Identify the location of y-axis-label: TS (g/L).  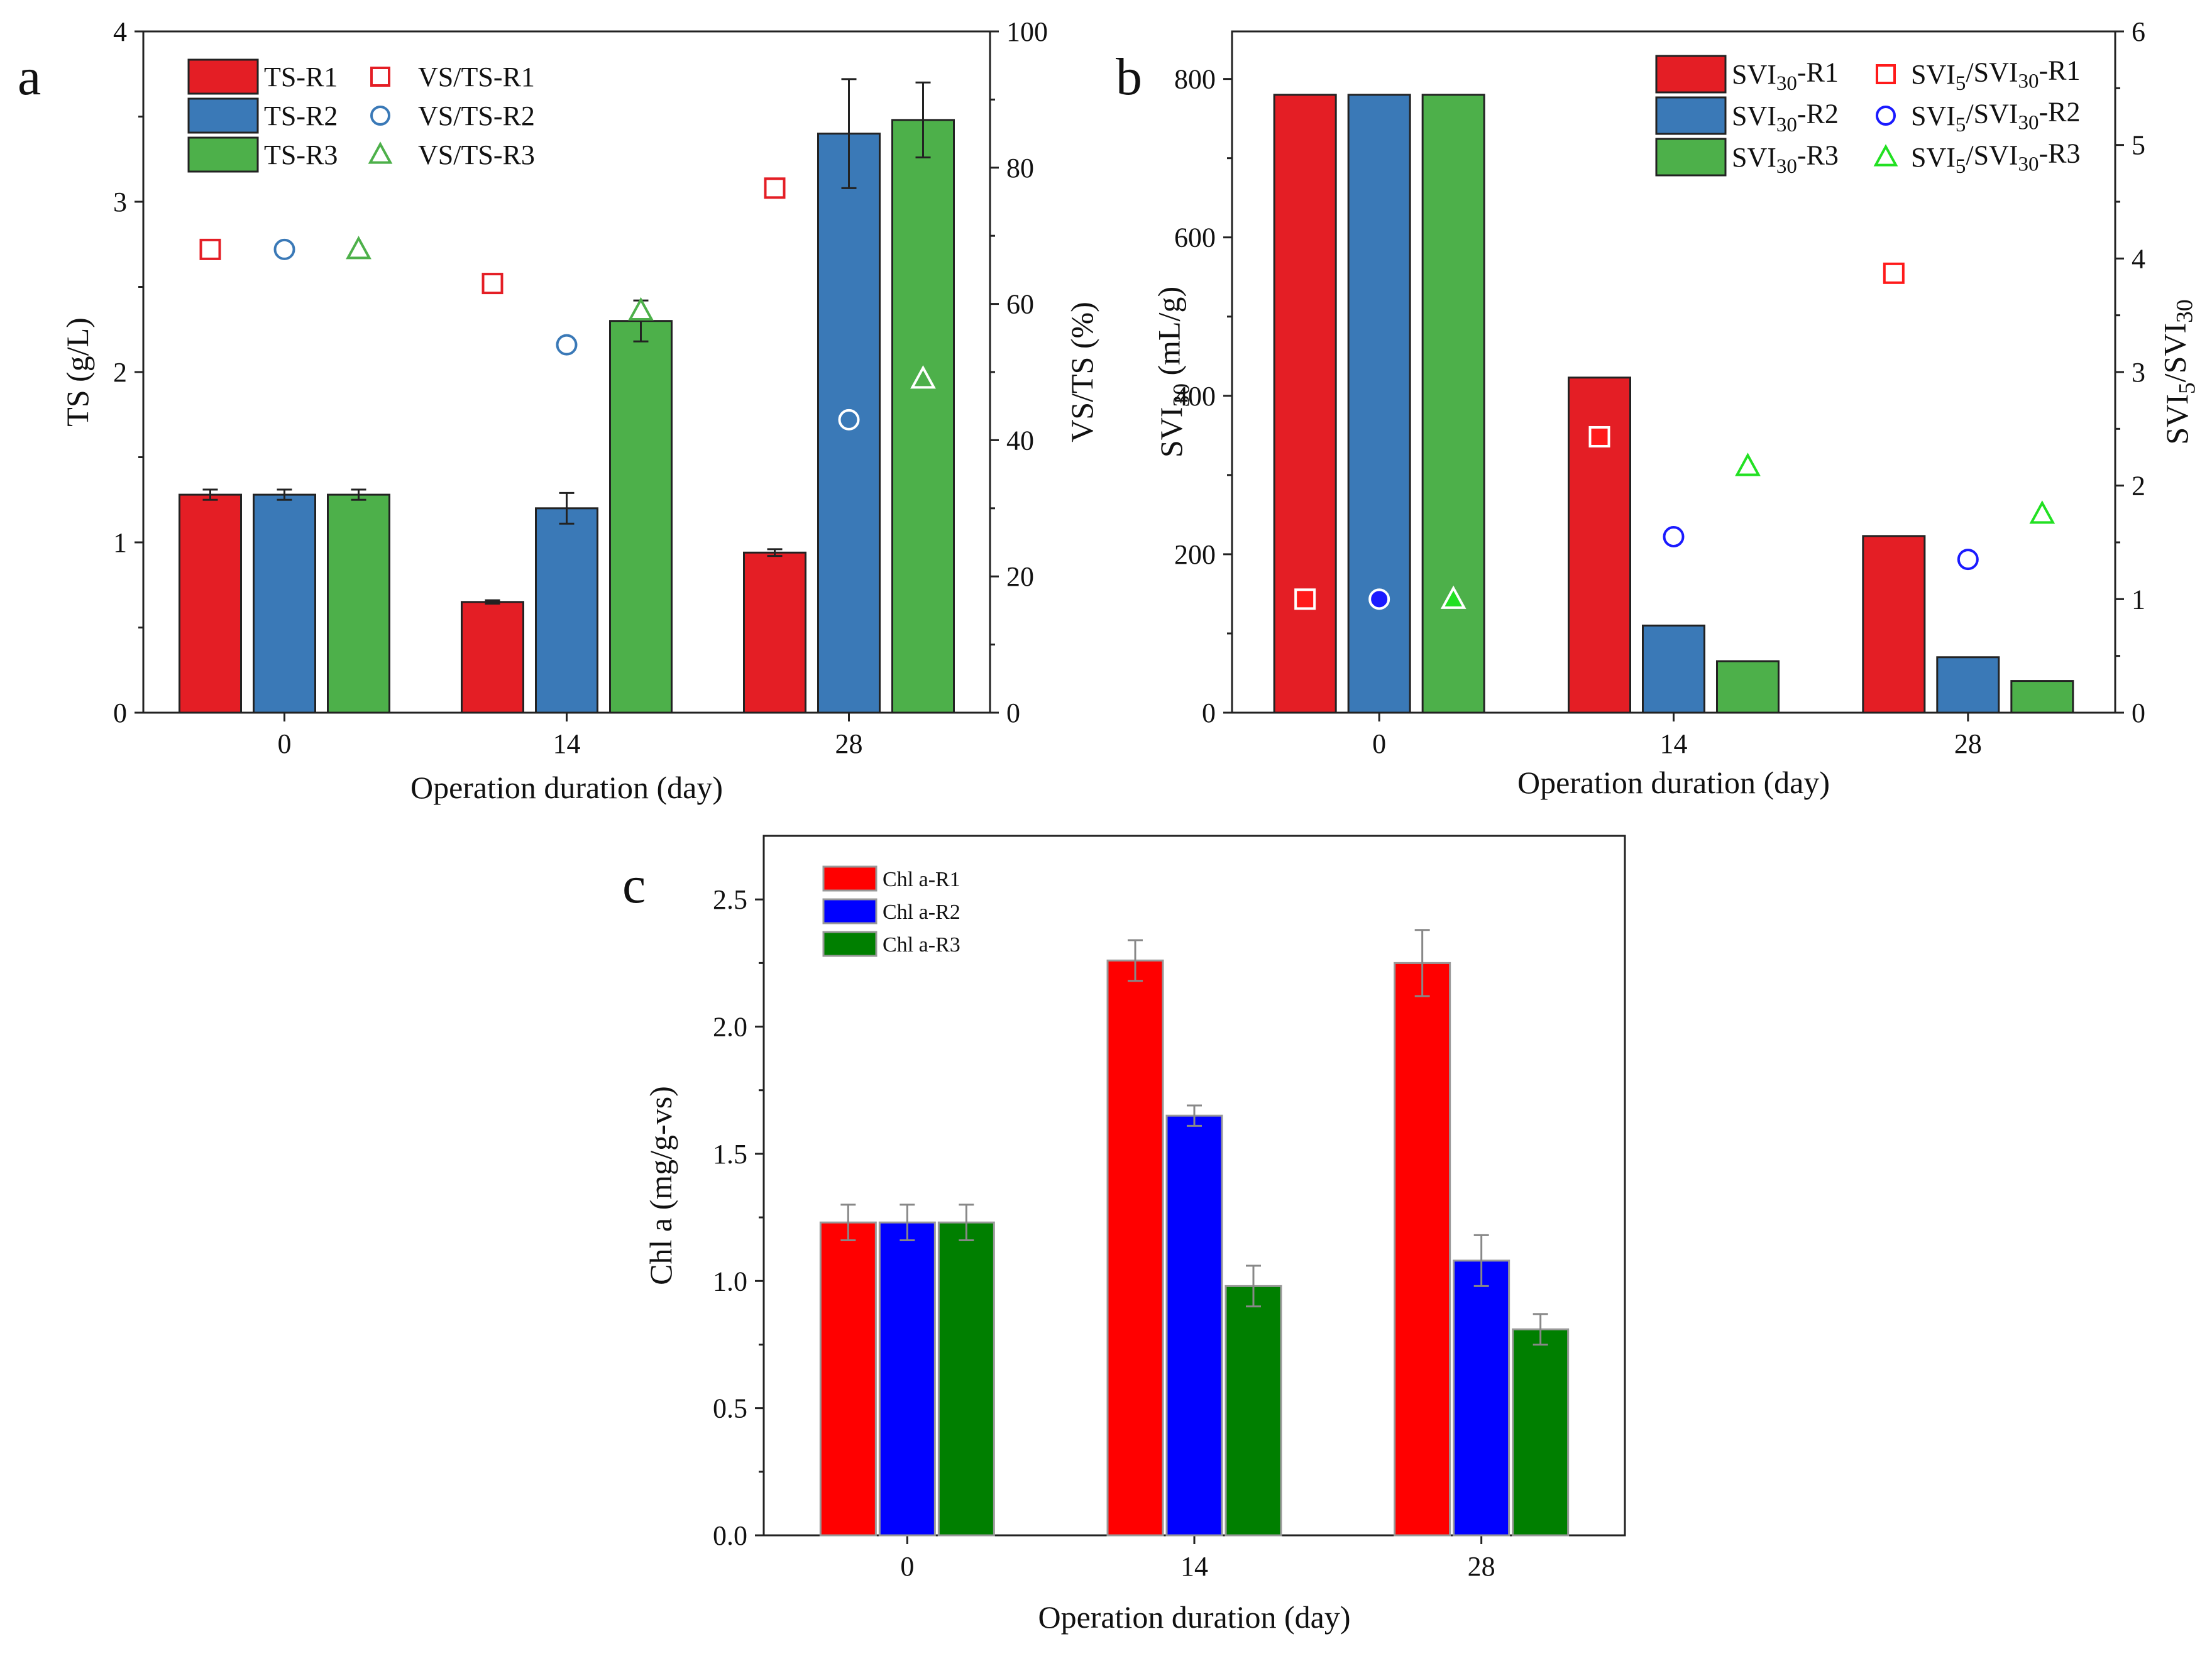
(77, 372).